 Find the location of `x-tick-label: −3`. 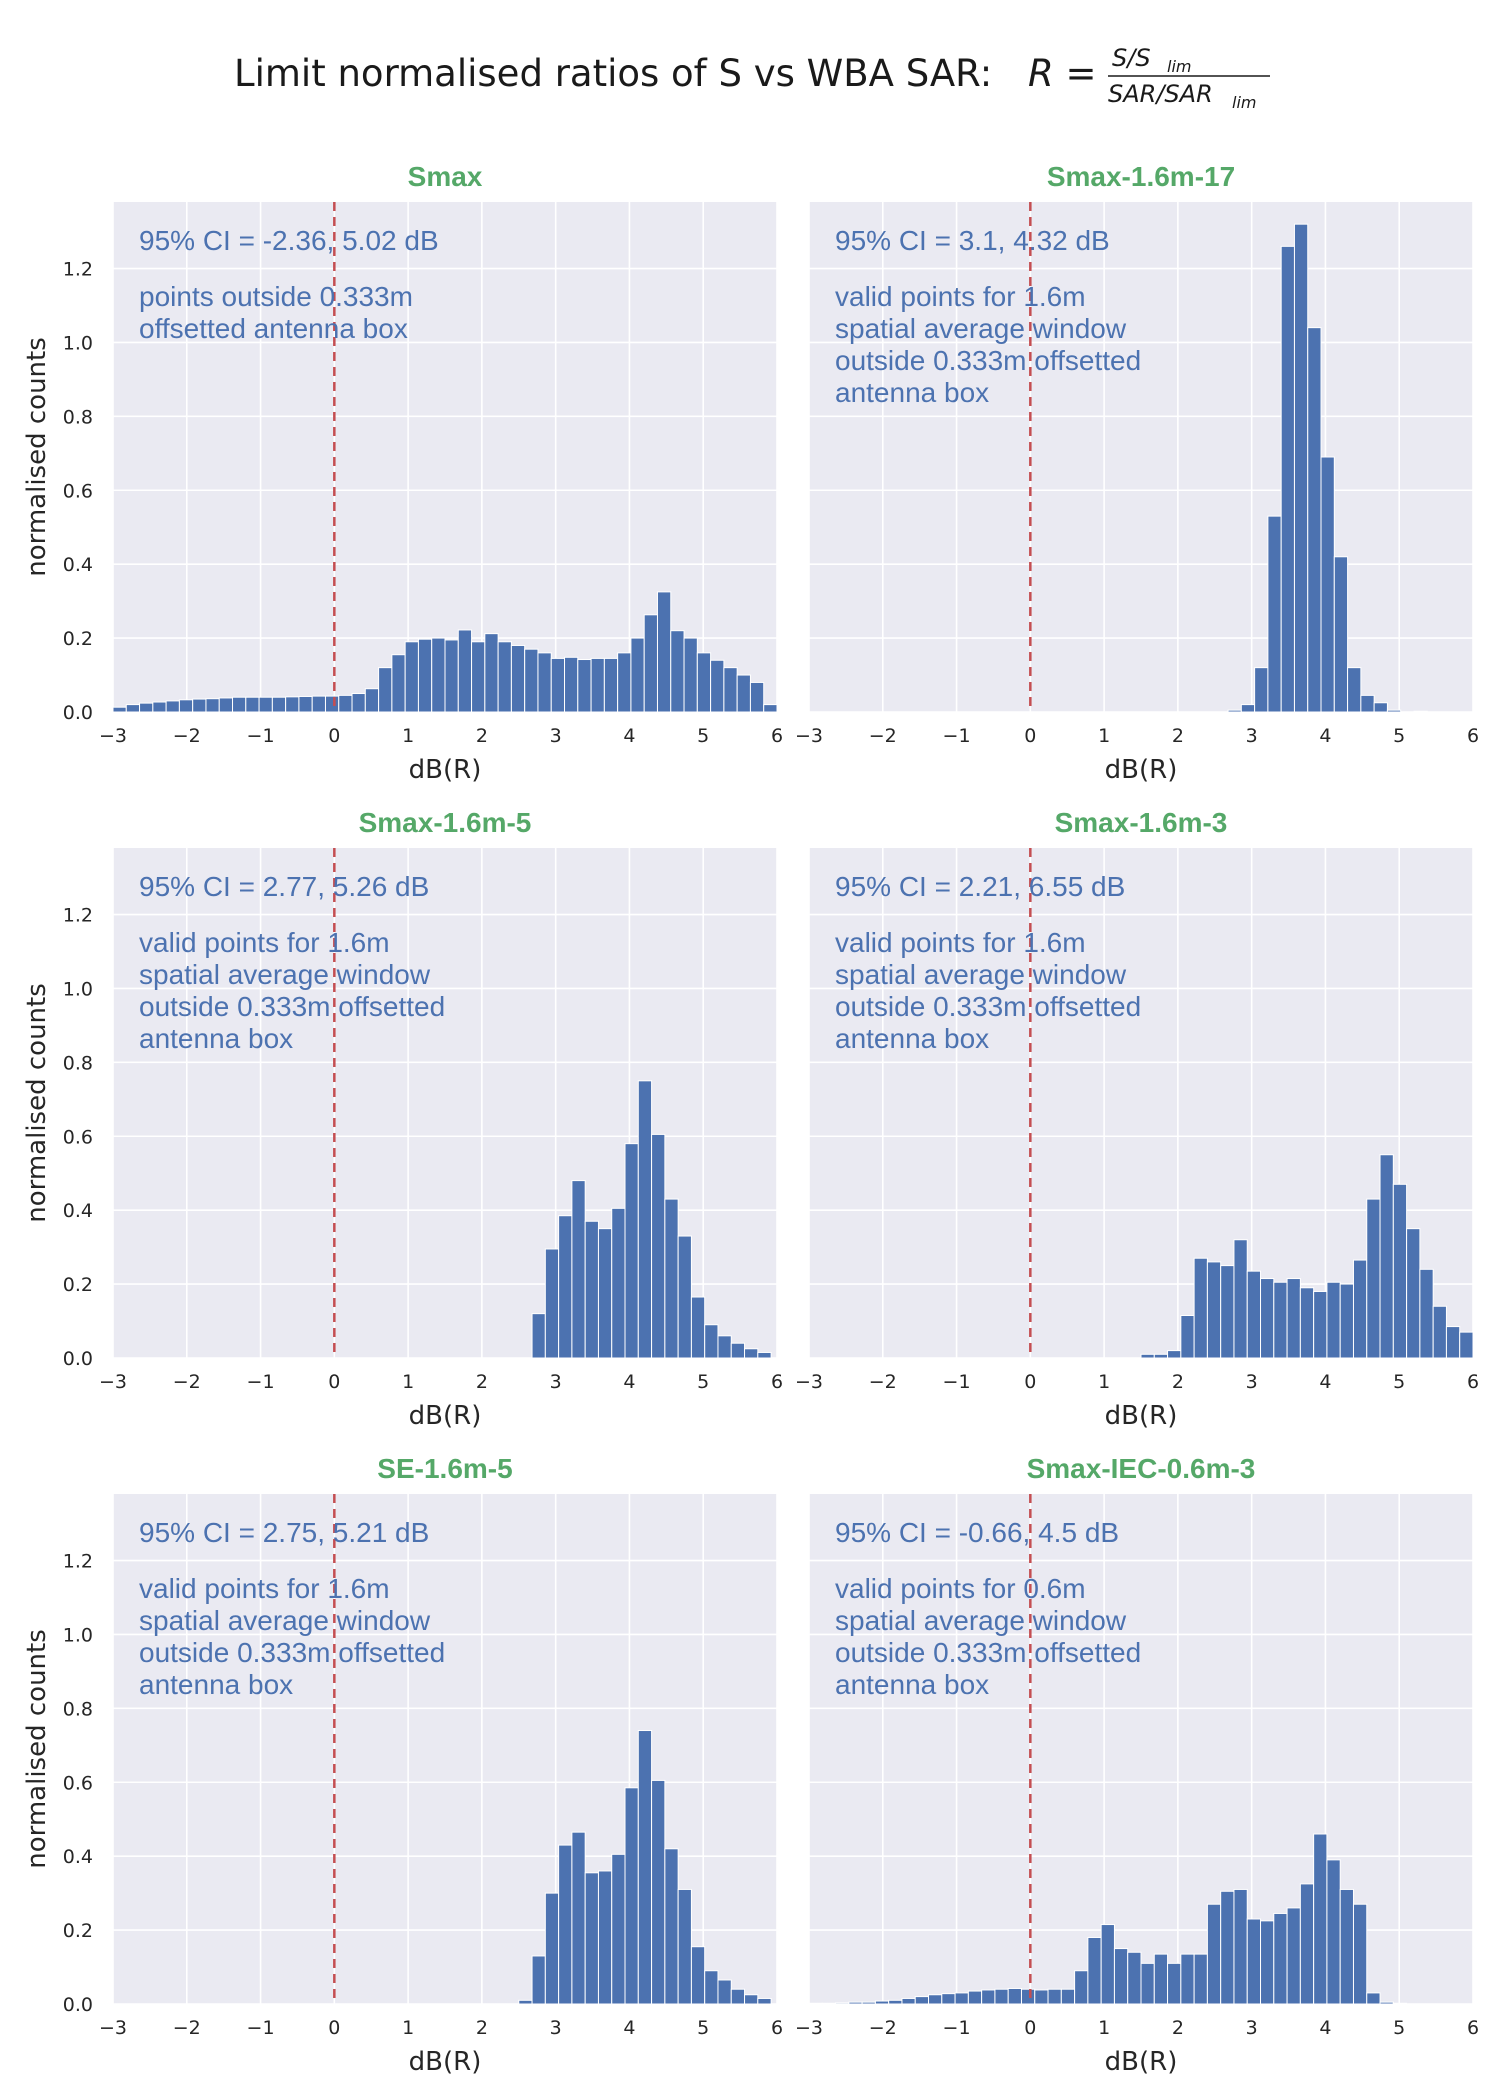

x-tick-label: −3 is located at coordinates (113, 736).